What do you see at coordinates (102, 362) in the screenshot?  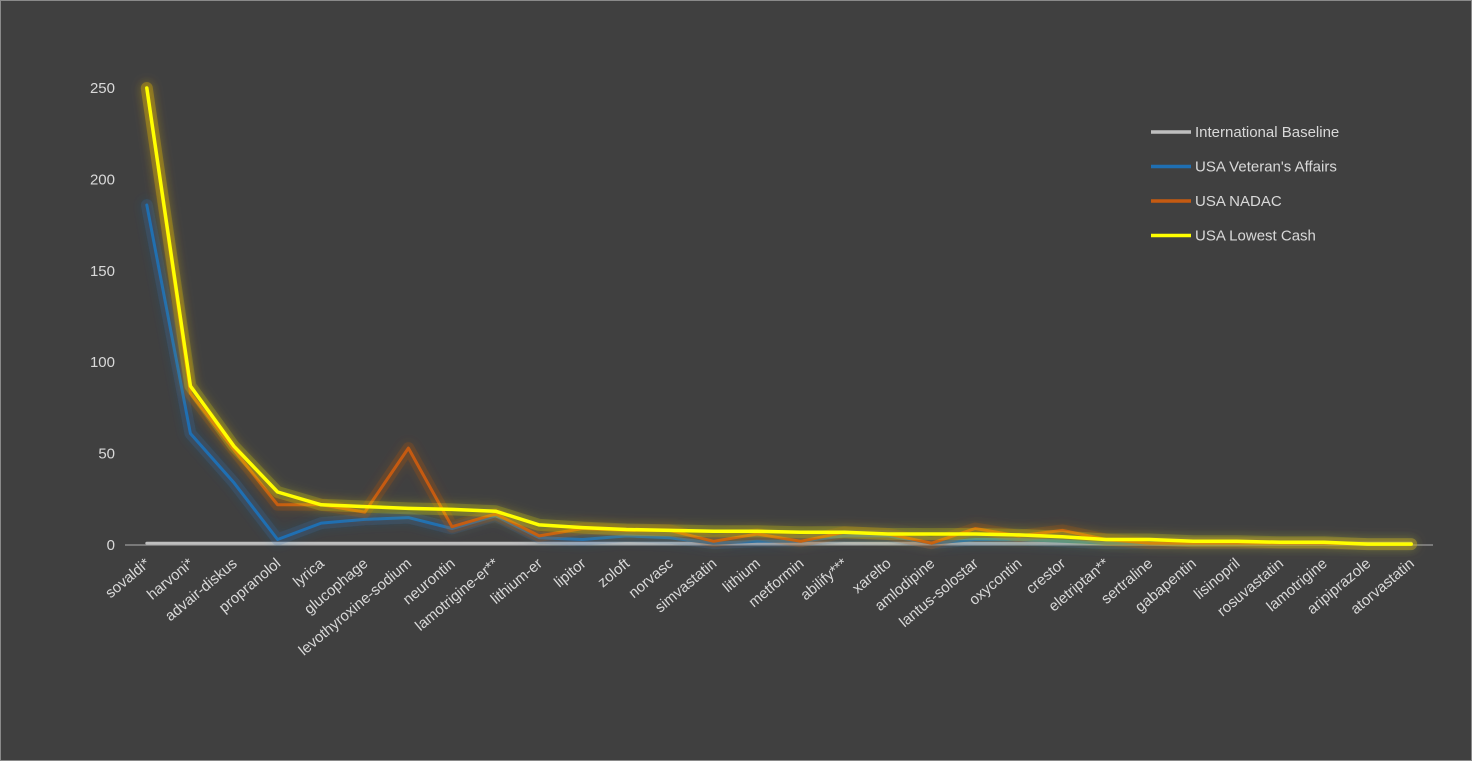 I see `y-tick-label: 100` at bounding box center [102, 362].